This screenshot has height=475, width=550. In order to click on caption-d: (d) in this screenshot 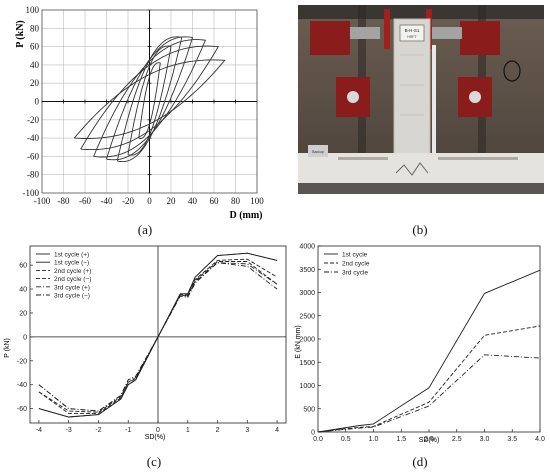, I will do `click(420, 461)`.